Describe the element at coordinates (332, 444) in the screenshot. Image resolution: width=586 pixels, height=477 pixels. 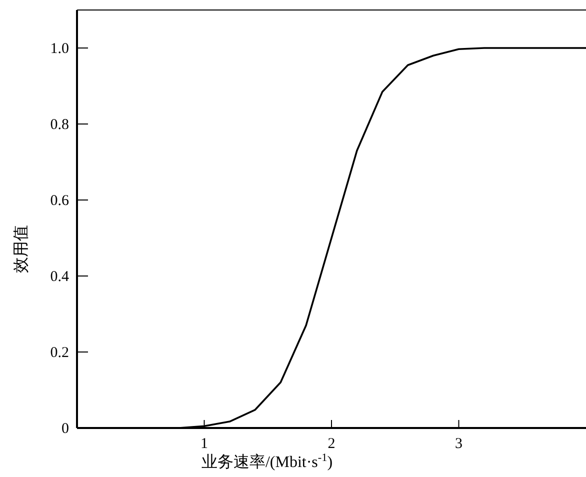
I see `x-tick-label: 2` at that location.